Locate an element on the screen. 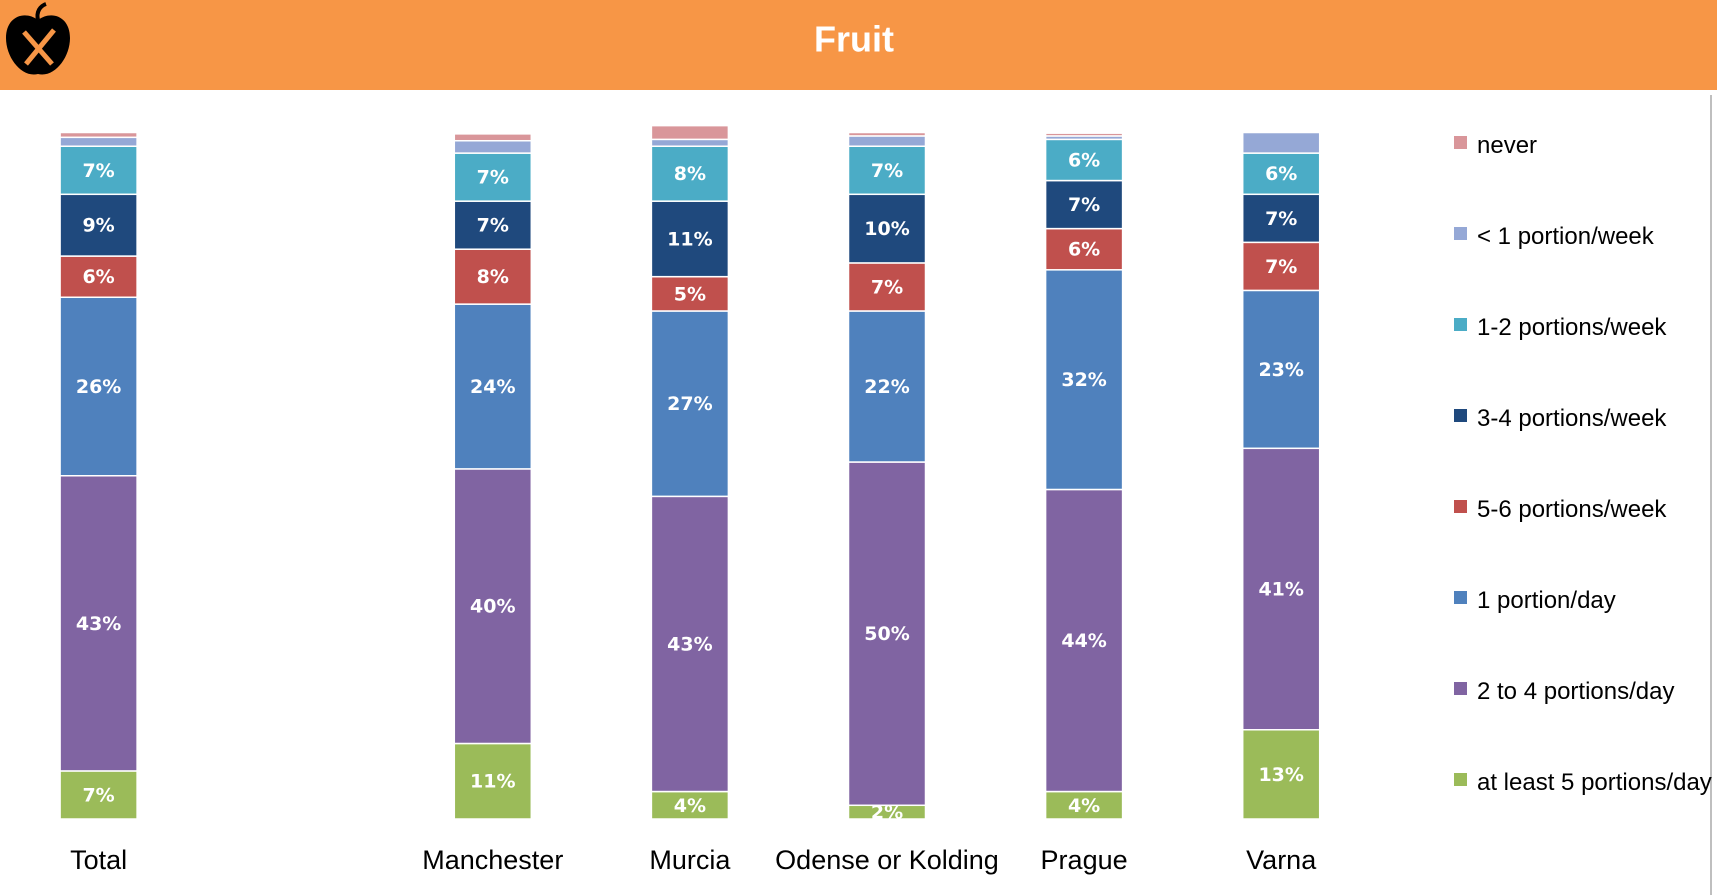  chart-title: Fruit is located at coordinates (854, 39).